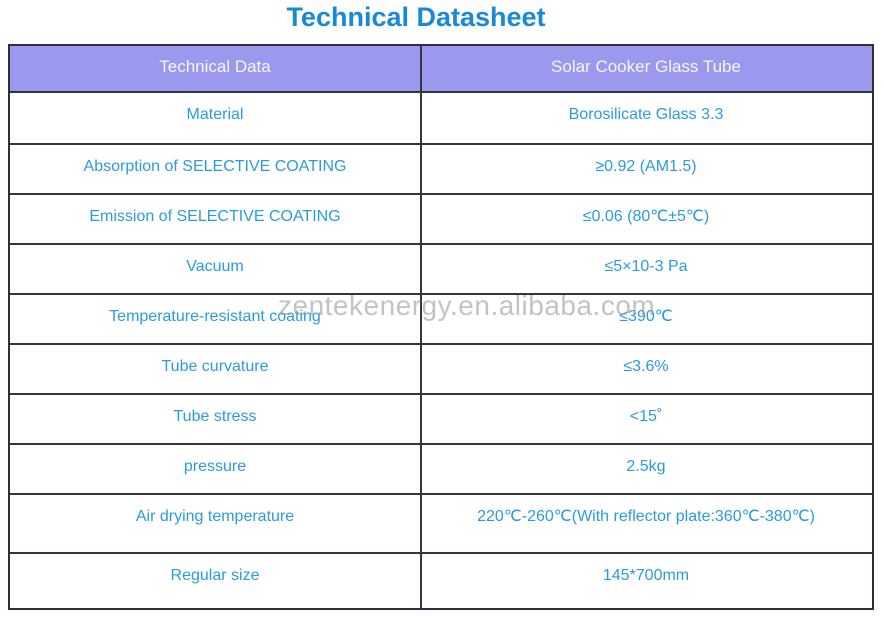 The width and height of the screenshot is (884, 617). I want to click on table-row: Tube stress <15˚, so click(441, 418).